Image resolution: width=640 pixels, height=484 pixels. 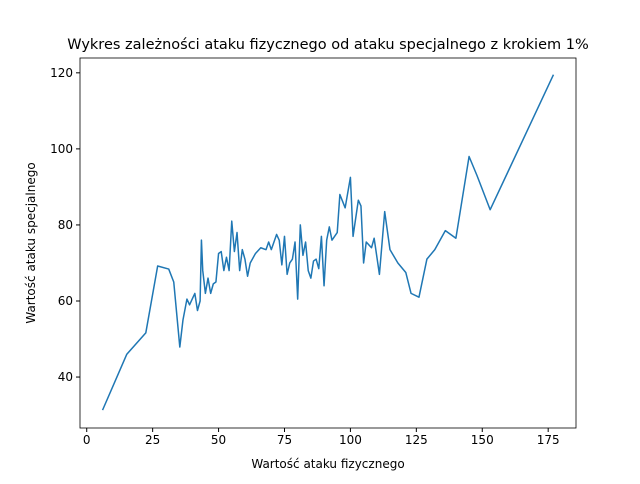 What do you see at coordinates (218, 440) in the screenshot?
I see `x-tick-label: 50` at bounding box center [218, 440].